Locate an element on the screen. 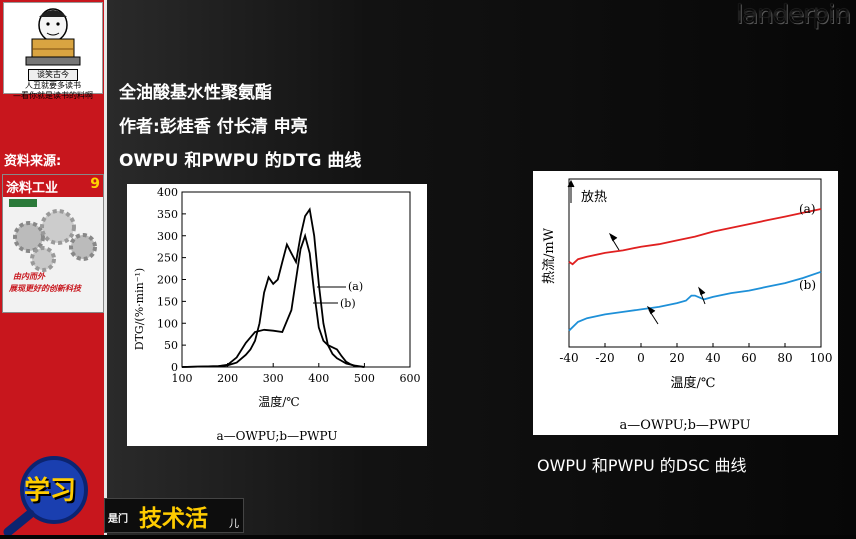 The image size is (856, 539). source-label: 资料来源: is located at coordinates (33, 161).